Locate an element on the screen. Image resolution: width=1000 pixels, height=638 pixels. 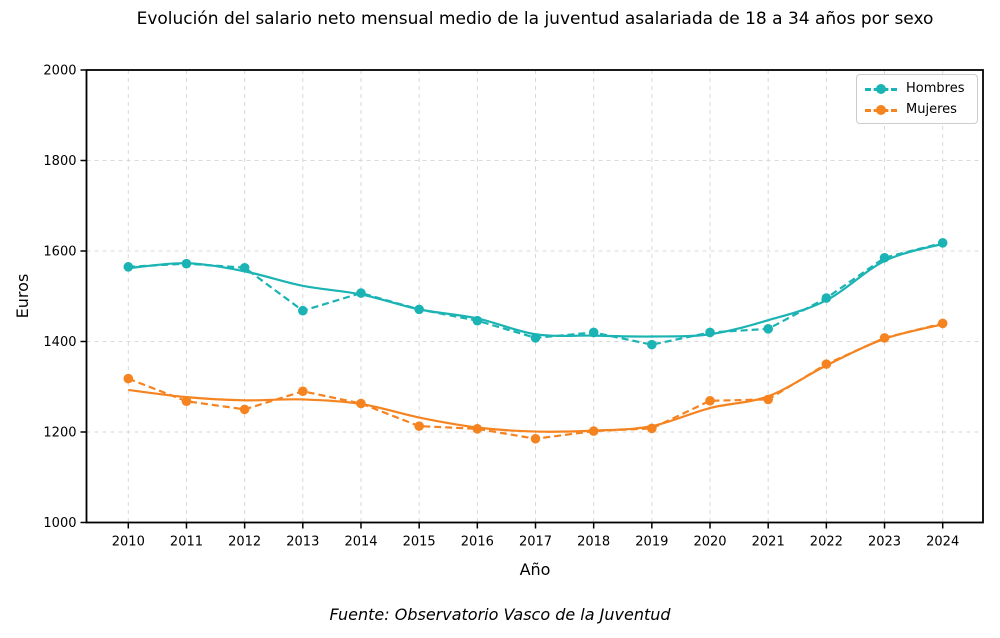
x-tick-label: 2016 is located at coordinates (477, 542).